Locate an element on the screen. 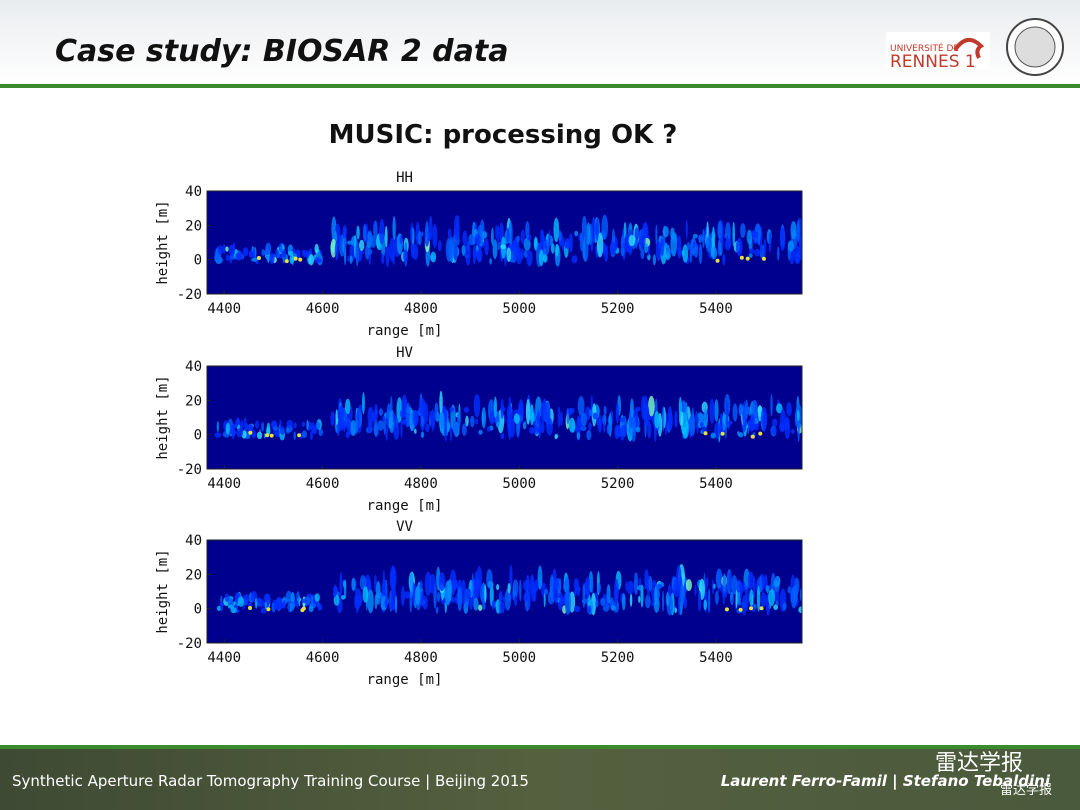 The width and height of the screenshot is (1080, 810). watermark: 雷达学报 is located at coordinates (979, 763).